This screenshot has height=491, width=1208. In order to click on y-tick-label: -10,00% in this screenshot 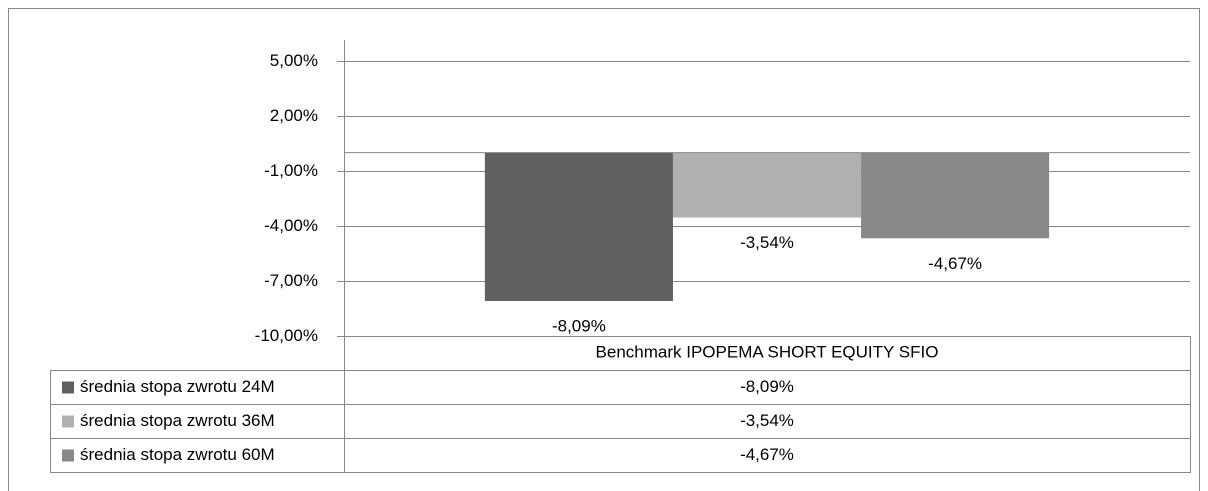, I will do `click(286, 335)`.